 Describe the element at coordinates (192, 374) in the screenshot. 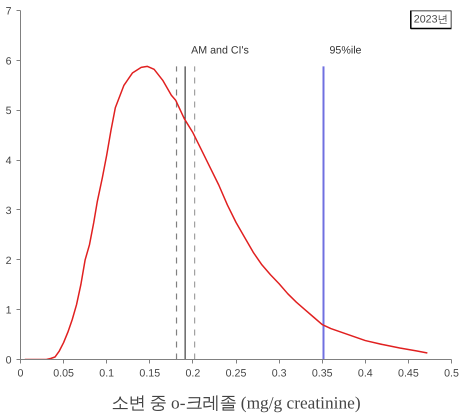

I see `x-tick-label: 0.2` at that location.